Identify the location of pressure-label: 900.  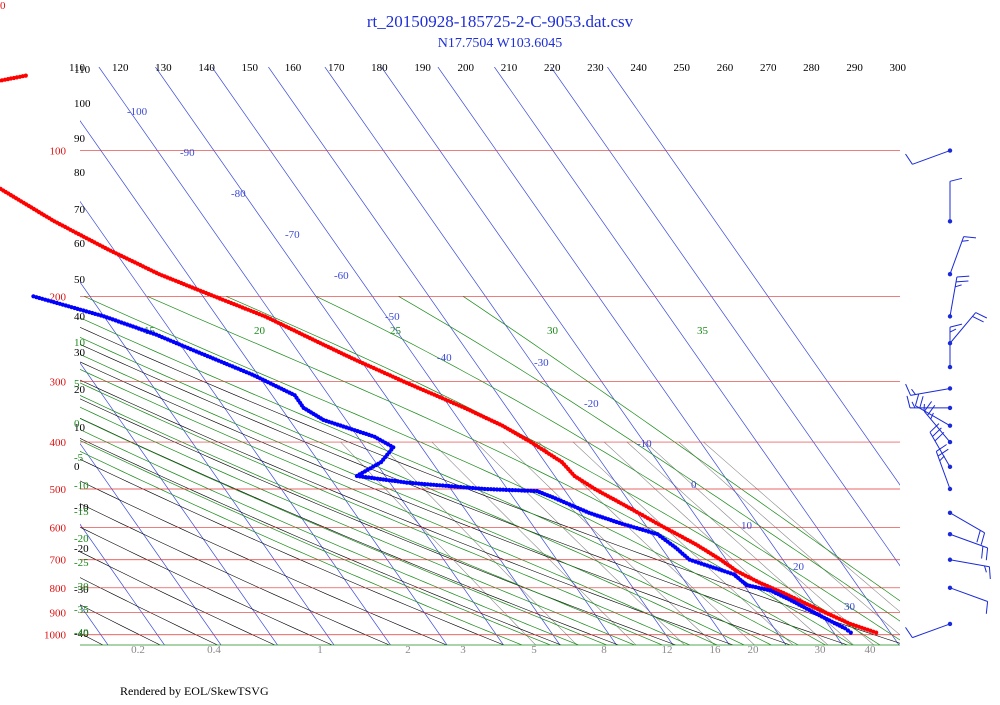
(58, 614).